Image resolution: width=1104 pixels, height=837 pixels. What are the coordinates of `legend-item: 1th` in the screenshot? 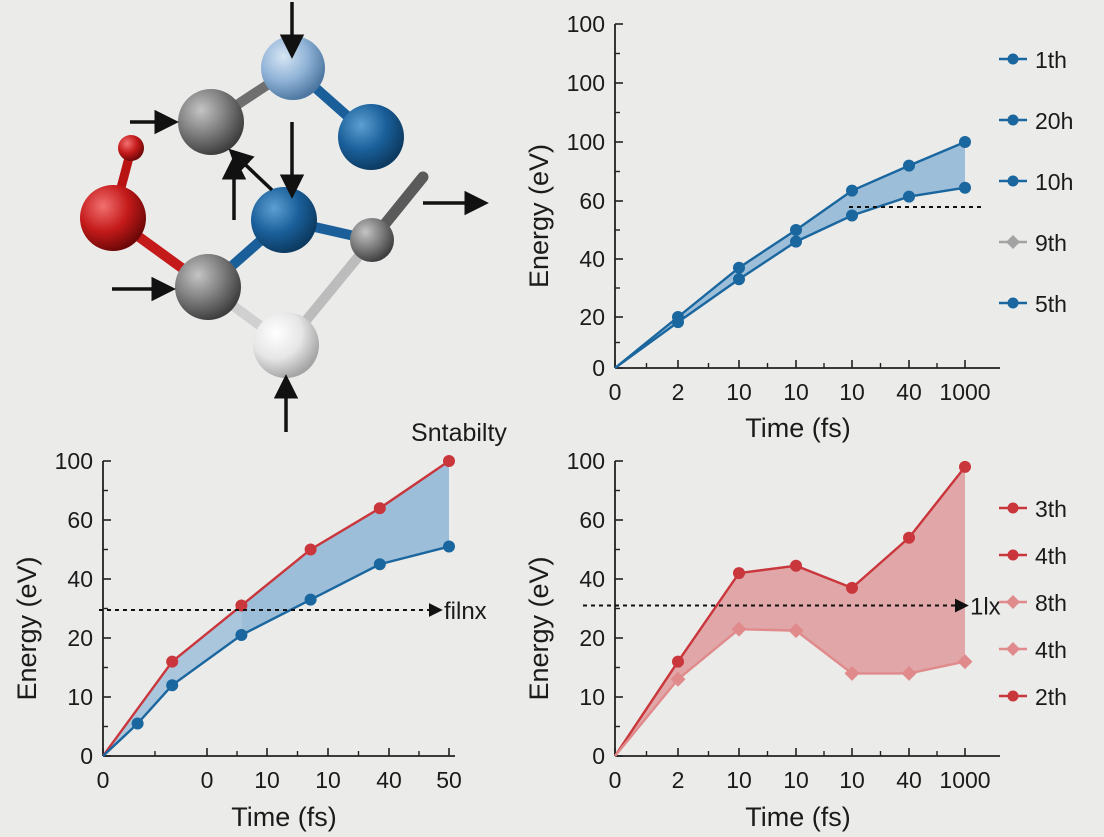 It's located at (1033, 60).